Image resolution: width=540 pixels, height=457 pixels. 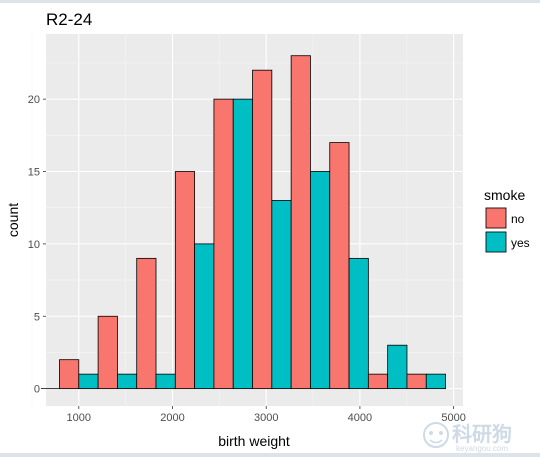 I want to click on chart-title: R2-24, so click(x=69, y=19).